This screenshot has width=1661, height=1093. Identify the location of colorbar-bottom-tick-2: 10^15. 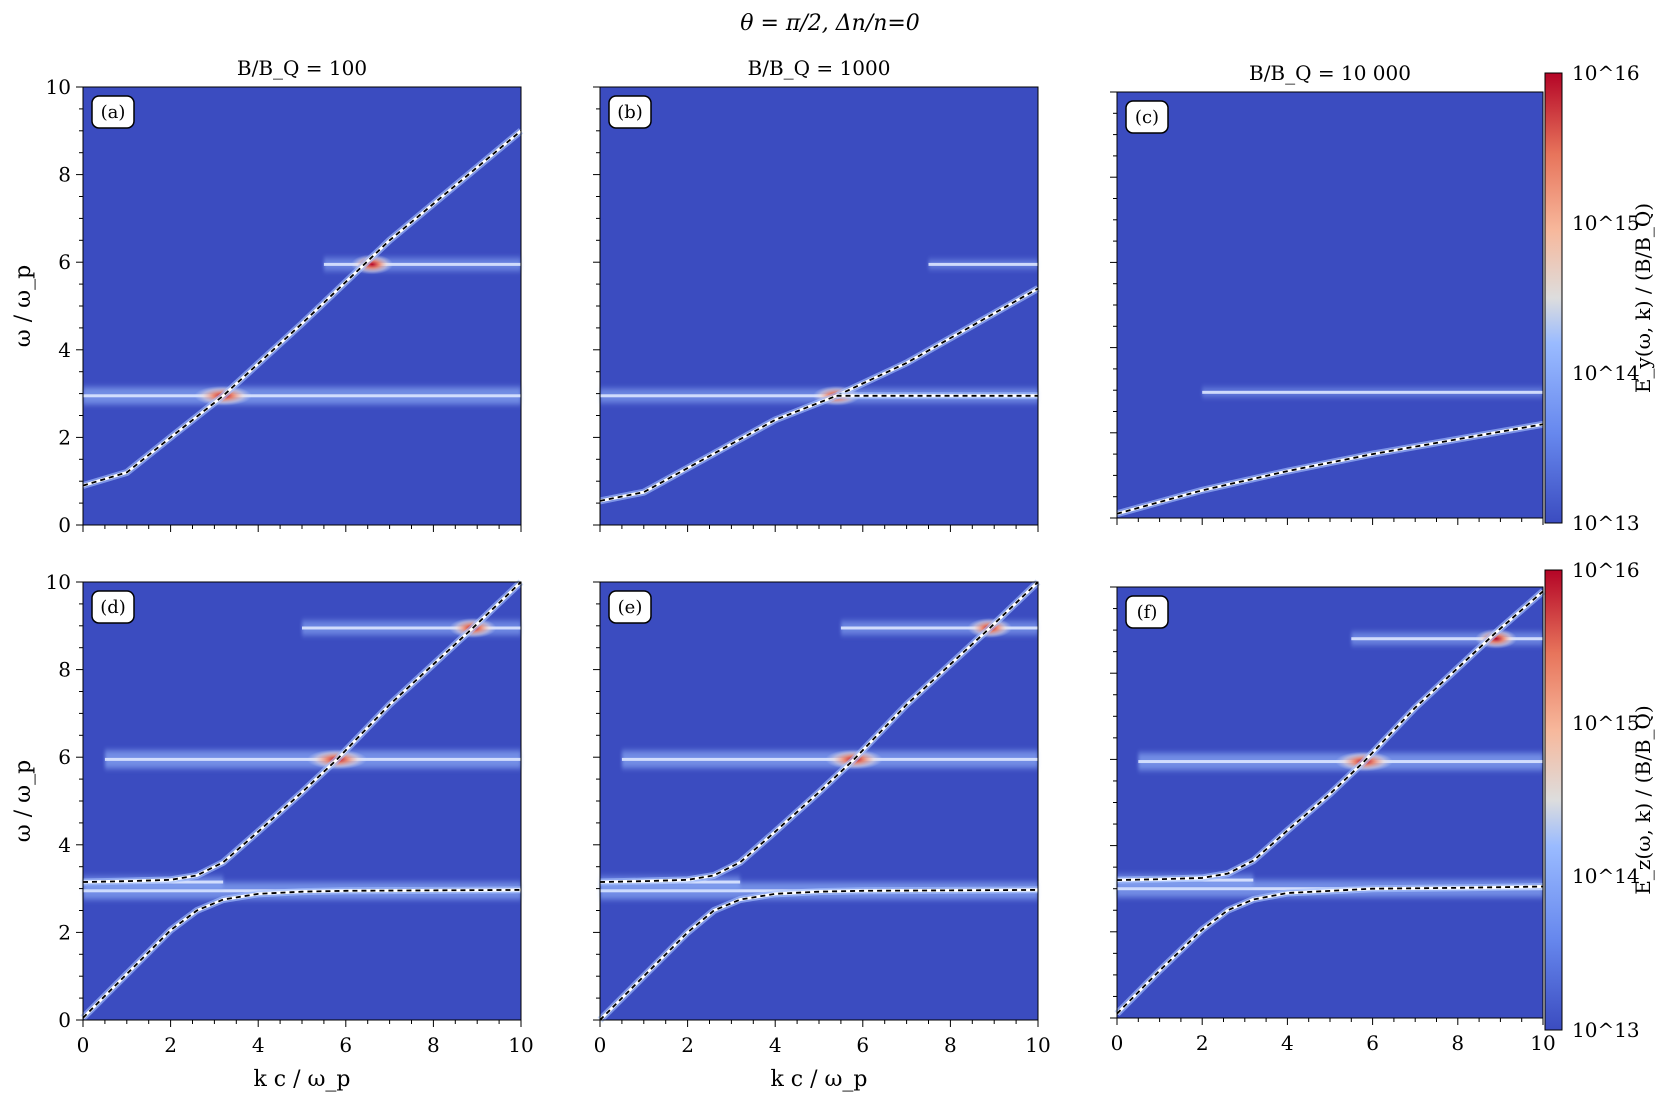
(1606, 723).